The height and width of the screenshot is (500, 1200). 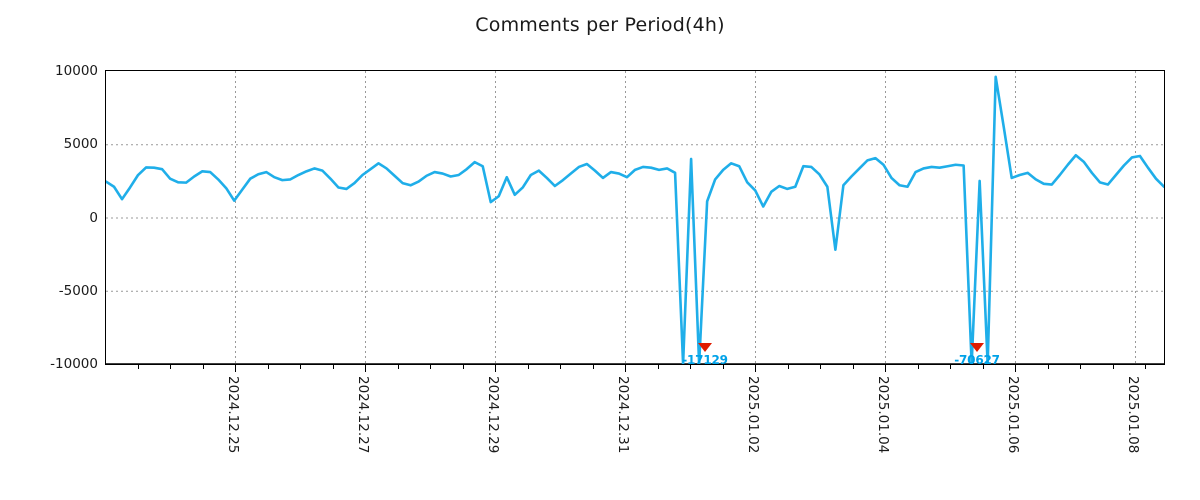 I want to click on annotation-label: -70627, so click(x=977, y=360).